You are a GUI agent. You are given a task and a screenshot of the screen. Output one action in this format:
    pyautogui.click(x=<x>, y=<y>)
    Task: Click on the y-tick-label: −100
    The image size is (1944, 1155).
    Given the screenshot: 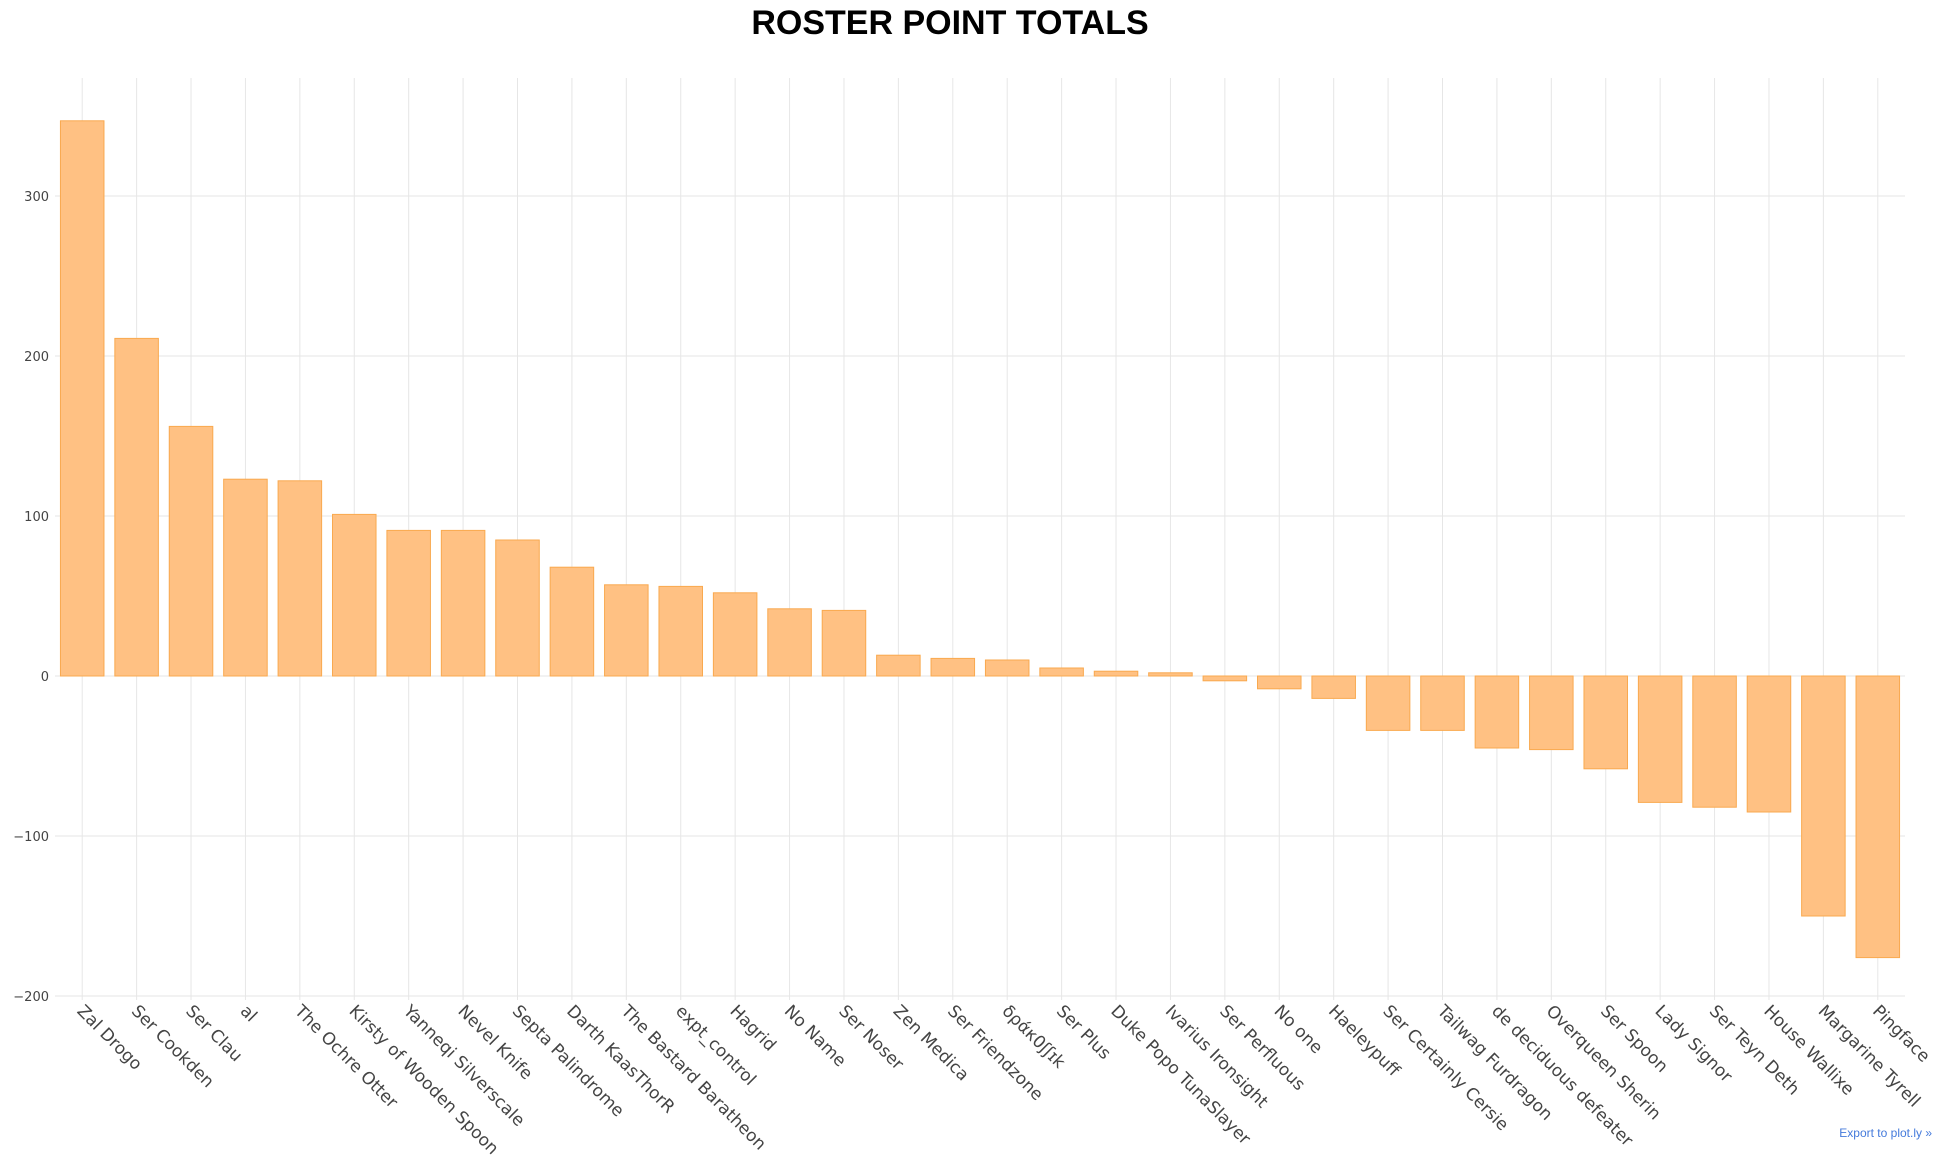 What is the action you would take?
    pyautogui.click(x=31, y=837)
    